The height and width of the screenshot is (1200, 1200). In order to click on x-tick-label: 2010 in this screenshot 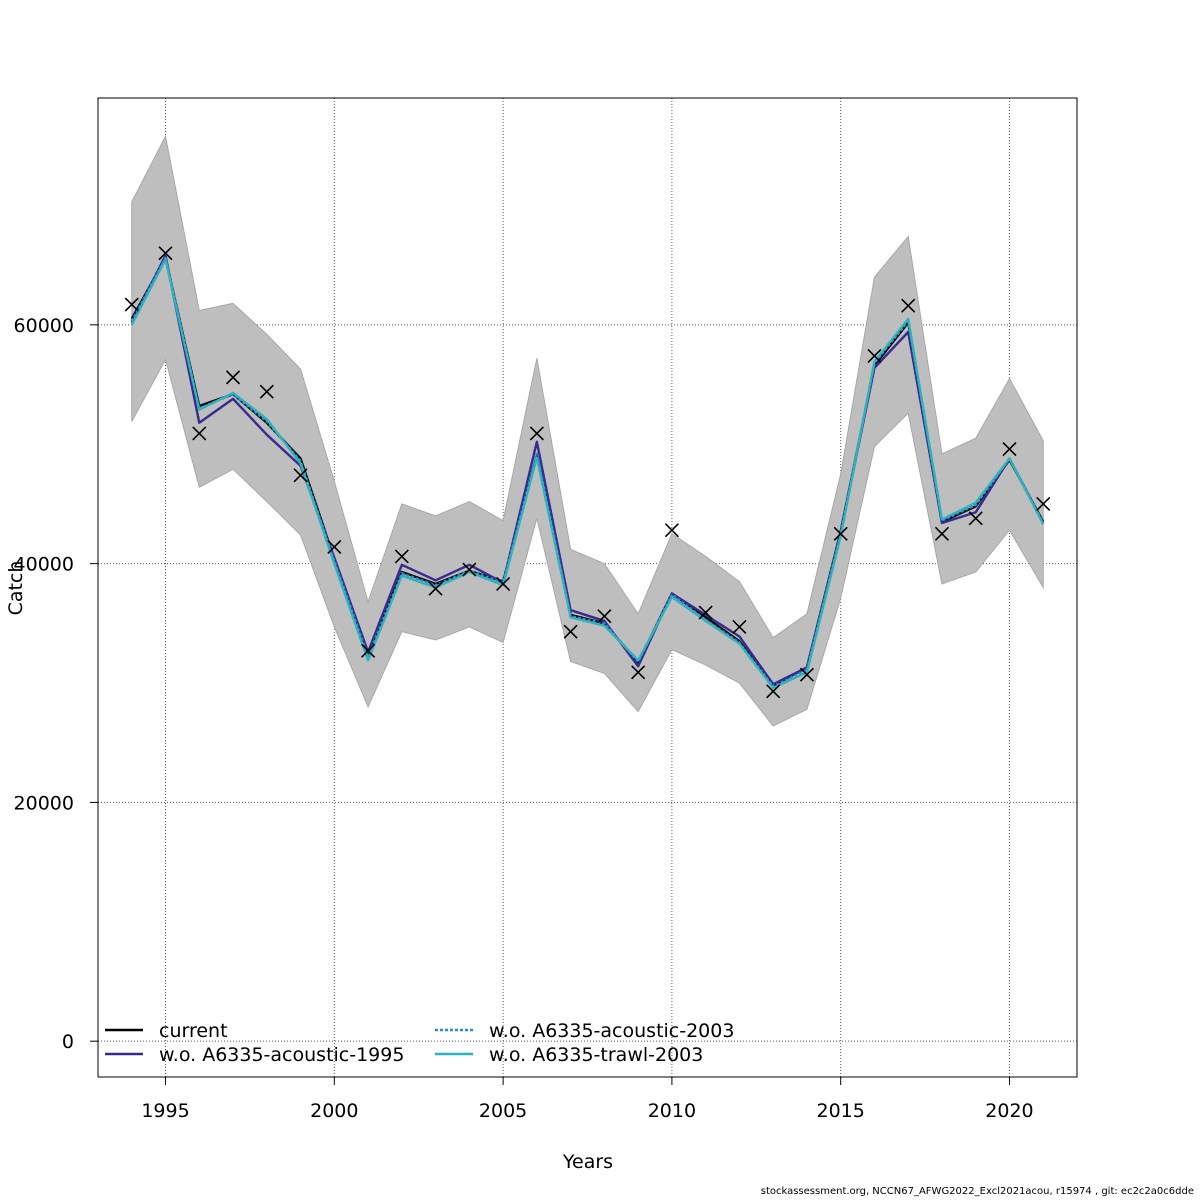, I will do `click(672, 1111)`.